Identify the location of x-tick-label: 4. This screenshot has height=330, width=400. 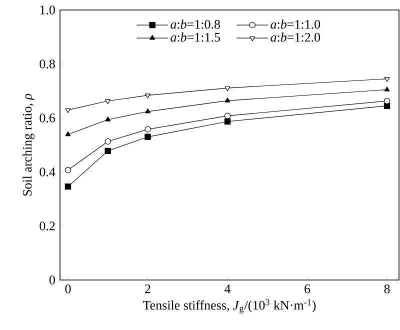
(227, 289).